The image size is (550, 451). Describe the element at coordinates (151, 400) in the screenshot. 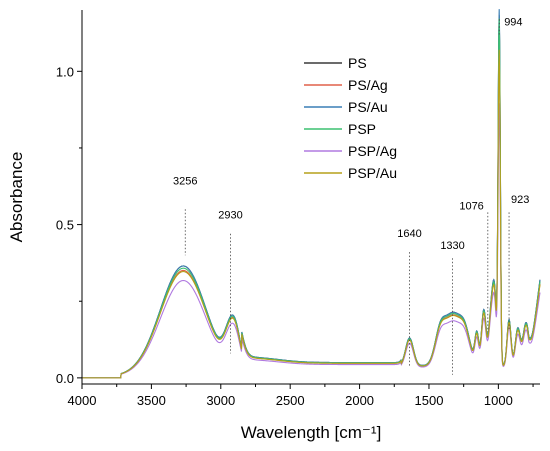

I see `x-tick-label: 3500` at that location.